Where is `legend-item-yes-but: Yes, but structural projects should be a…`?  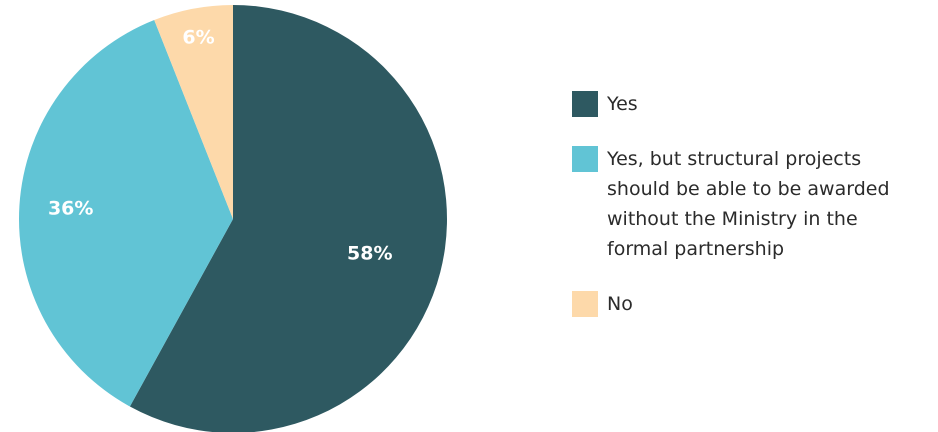 legend-item-yes-but: Yes, but structural projects should be a… is located at coordinates (752, 204).